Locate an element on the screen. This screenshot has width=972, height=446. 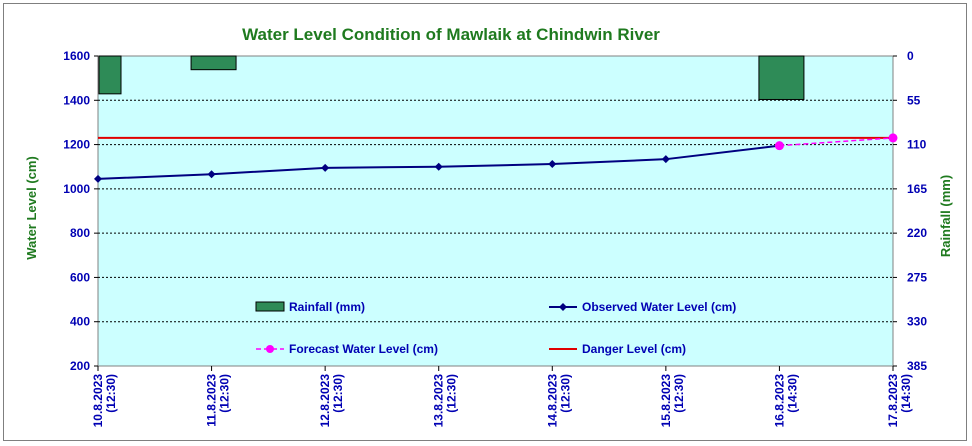
y2-axis-title: Rainfall (mm) is located at coordinates (945, 216).